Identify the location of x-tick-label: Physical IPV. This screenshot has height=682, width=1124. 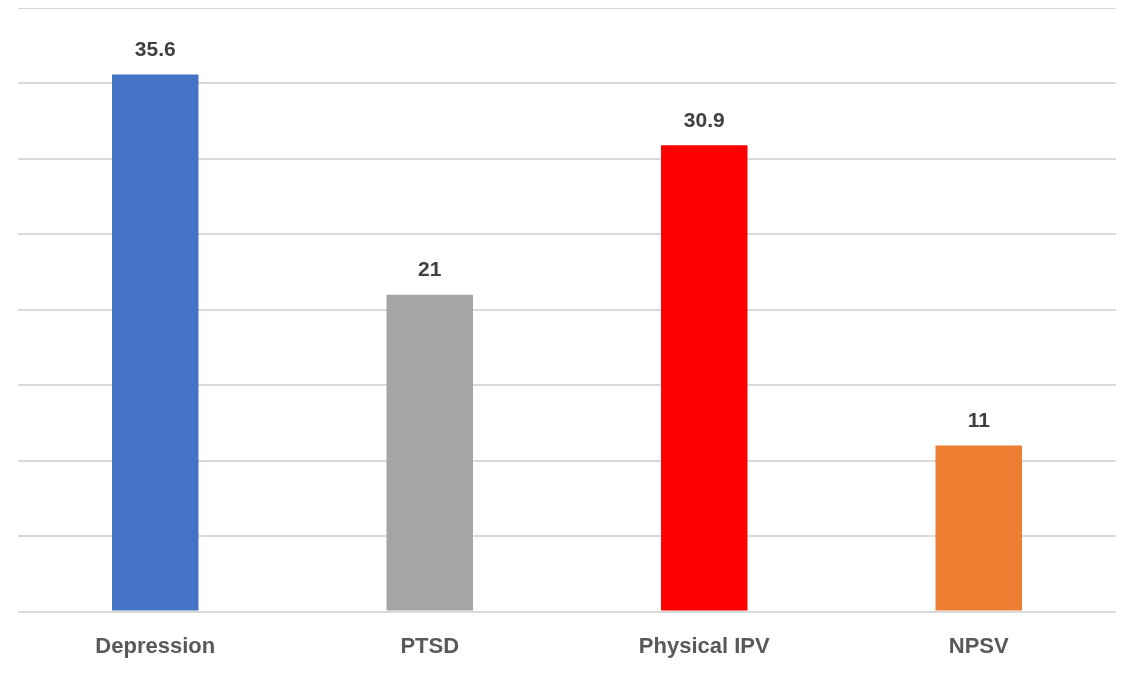
(704, 645).